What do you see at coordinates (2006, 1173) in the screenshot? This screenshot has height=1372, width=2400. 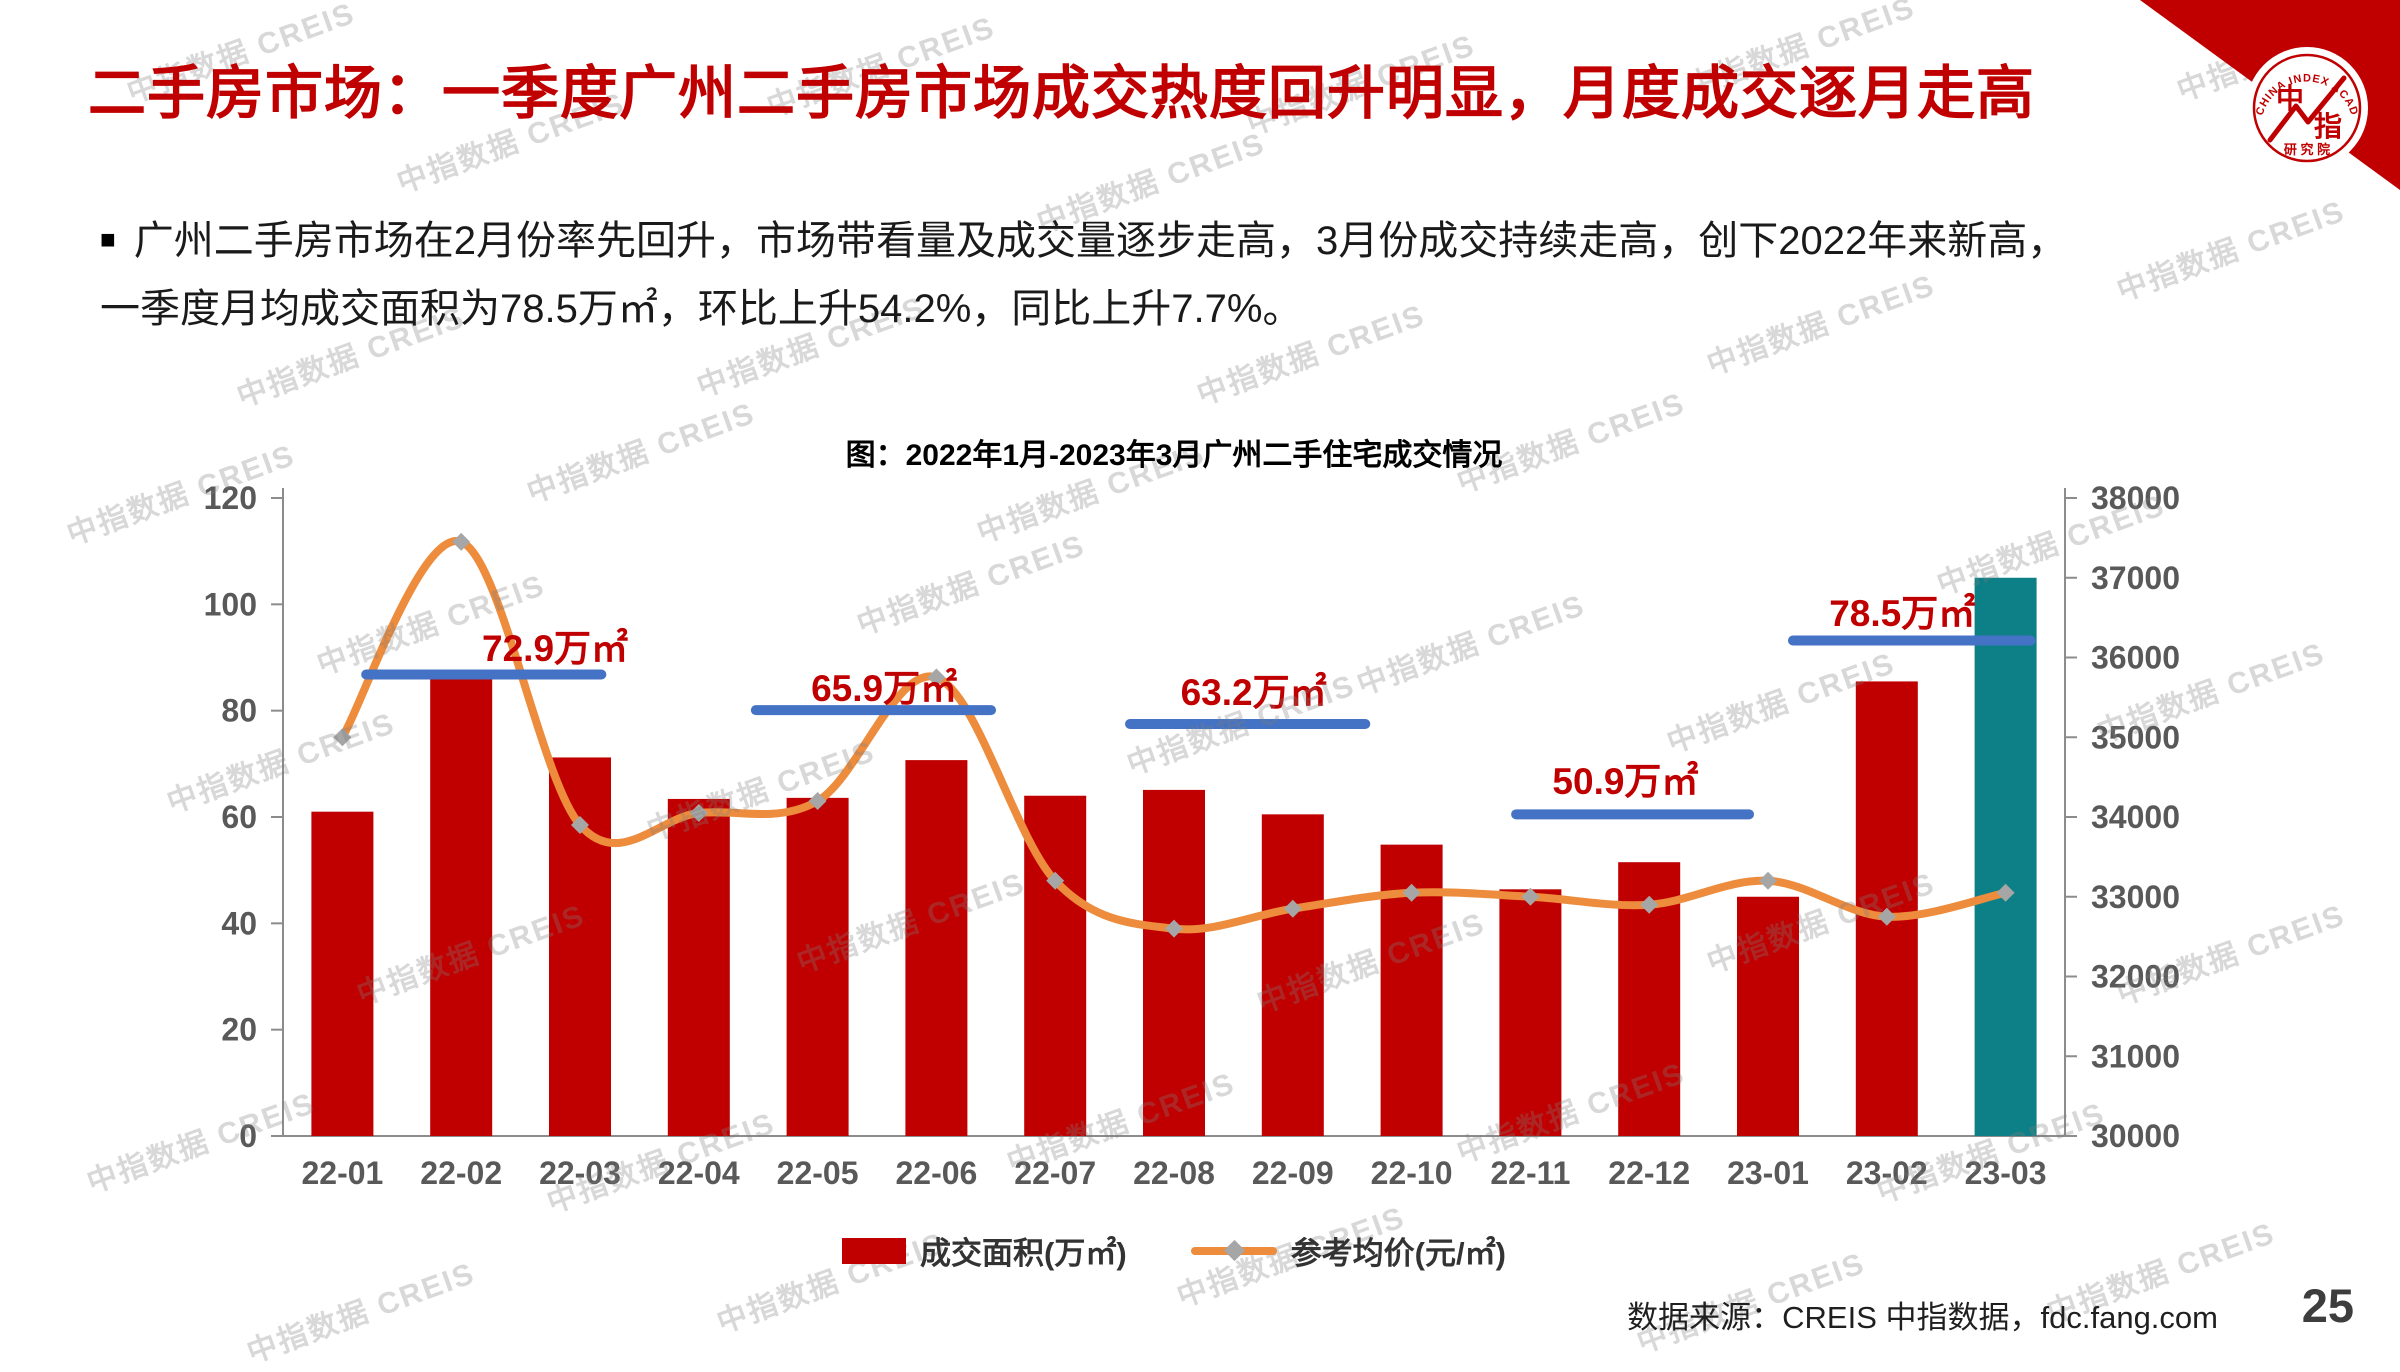 I see `x-axis-label: 23-03` at bounding box center [2006, 1173].